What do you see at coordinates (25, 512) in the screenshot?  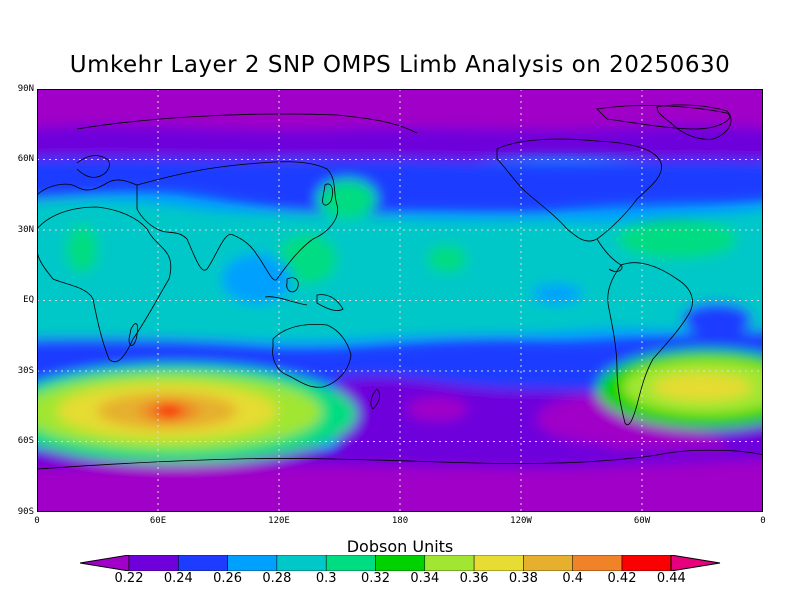 I see `lat-label-90s: 90S` at bounding box center [25, 512].